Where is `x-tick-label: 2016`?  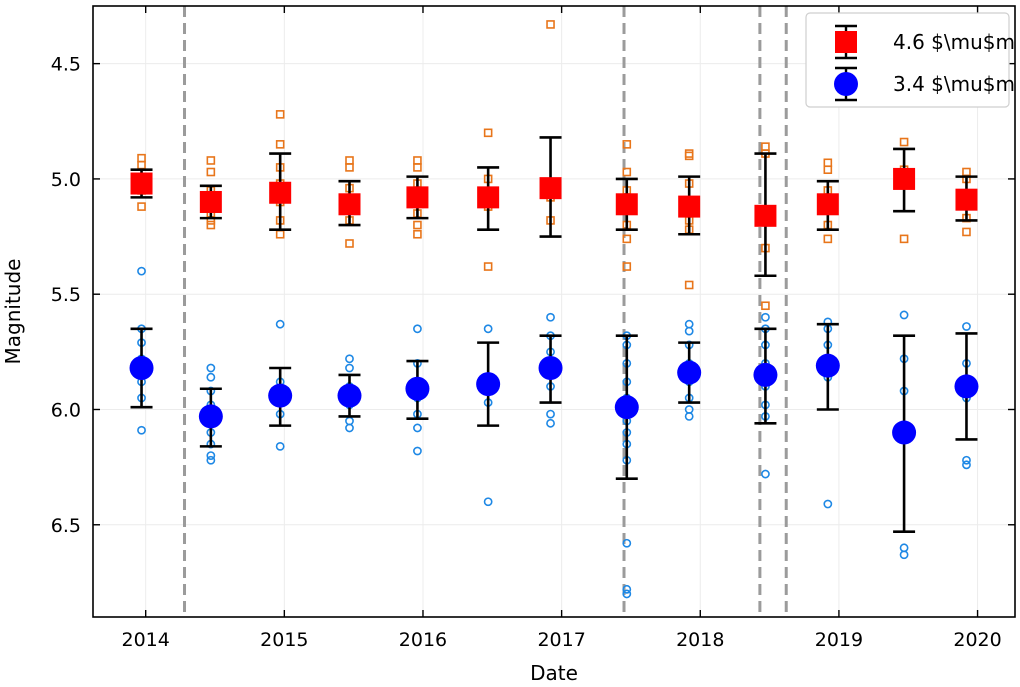 x-tick-label: 2016 is located at coordinates (423, 640).